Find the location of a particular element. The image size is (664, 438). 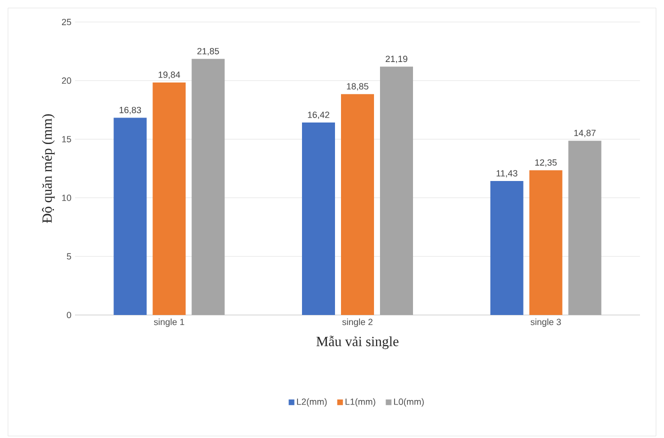

legend-label: L1(mm) is located at coordinates (361, 402).